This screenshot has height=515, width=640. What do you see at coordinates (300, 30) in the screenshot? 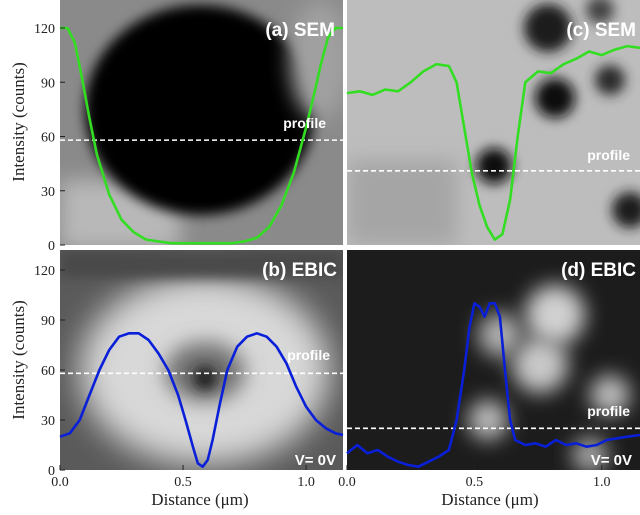
I see `panel-label-a: (a) SEM` at bounding box center [300, 30].